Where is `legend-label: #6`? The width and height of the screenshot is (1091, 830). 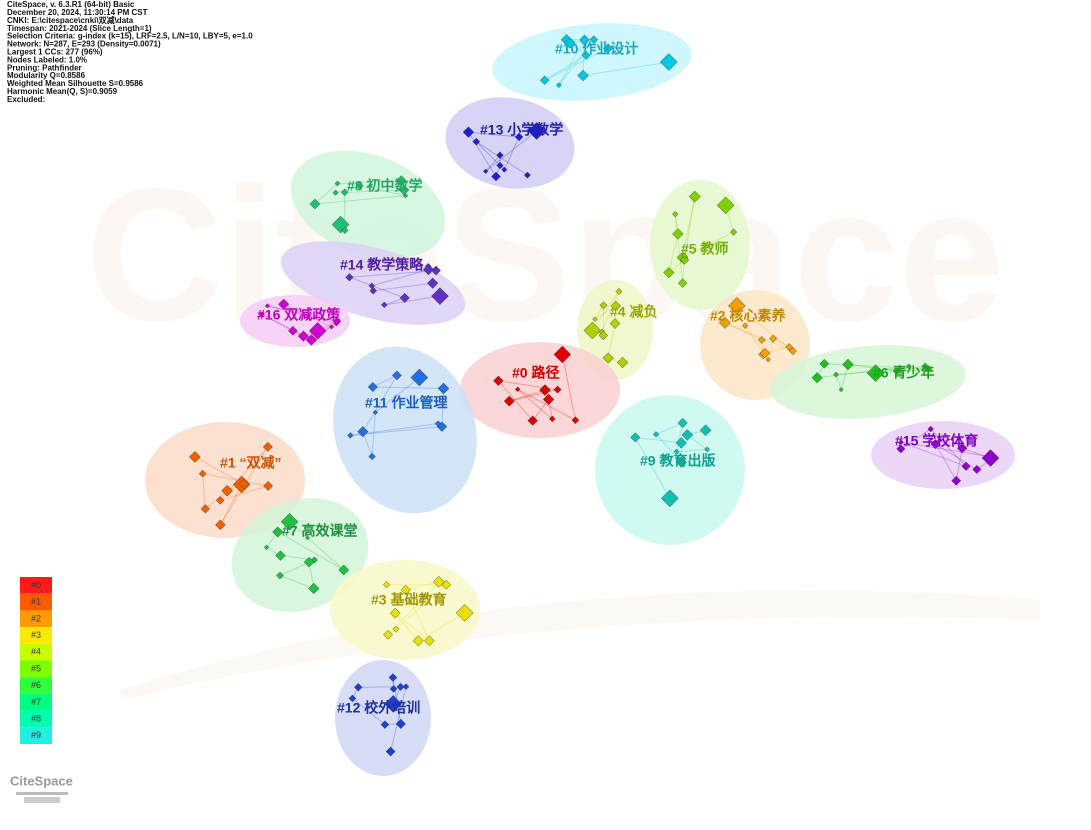
legend-label: #6 is located at coordinates (36, 685).